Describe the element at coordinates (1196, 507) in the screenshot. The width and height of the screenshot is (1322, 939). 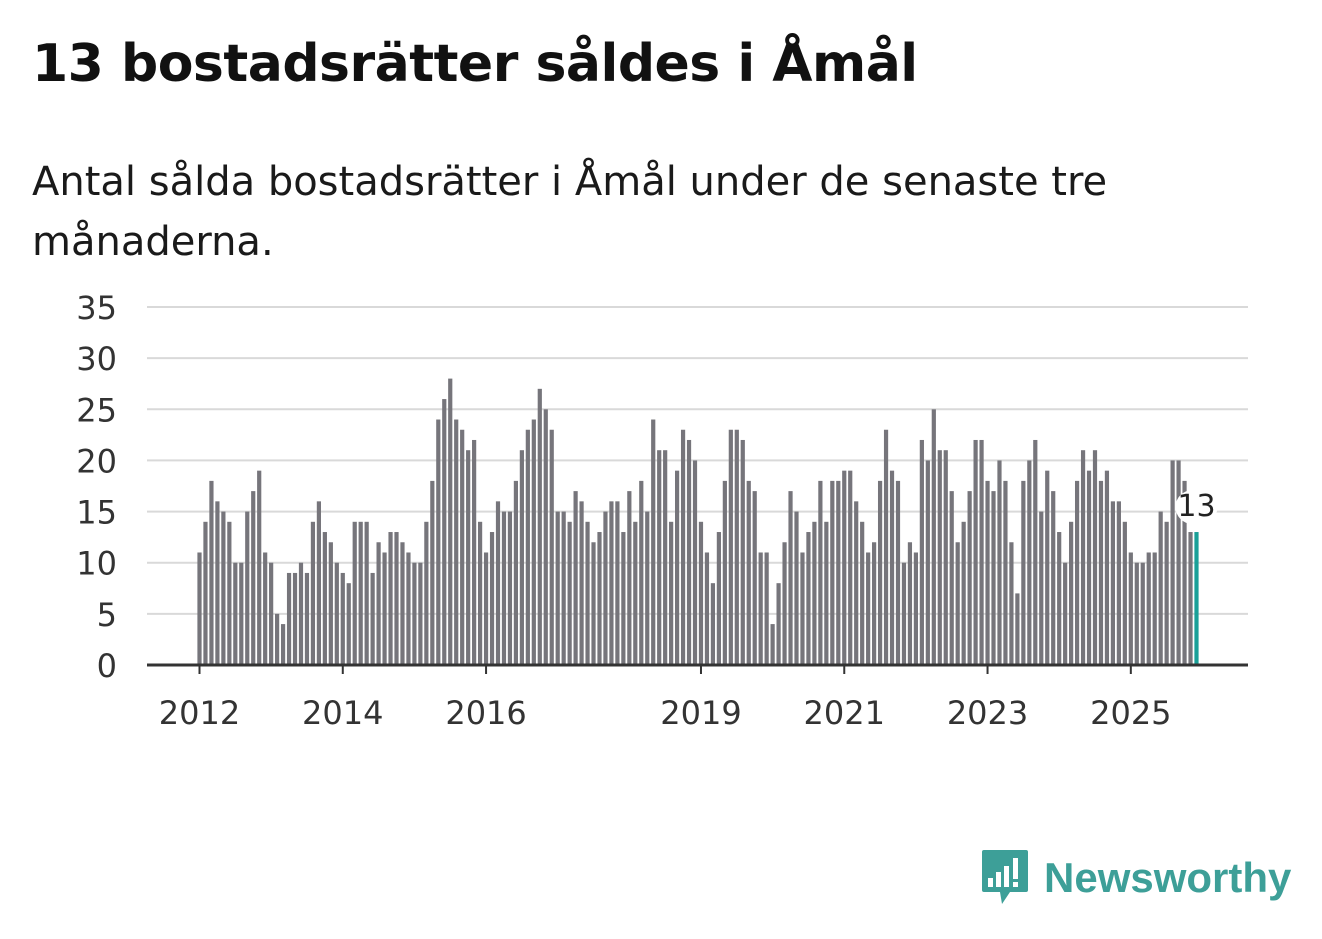
I see `data-label-bg` at that location.